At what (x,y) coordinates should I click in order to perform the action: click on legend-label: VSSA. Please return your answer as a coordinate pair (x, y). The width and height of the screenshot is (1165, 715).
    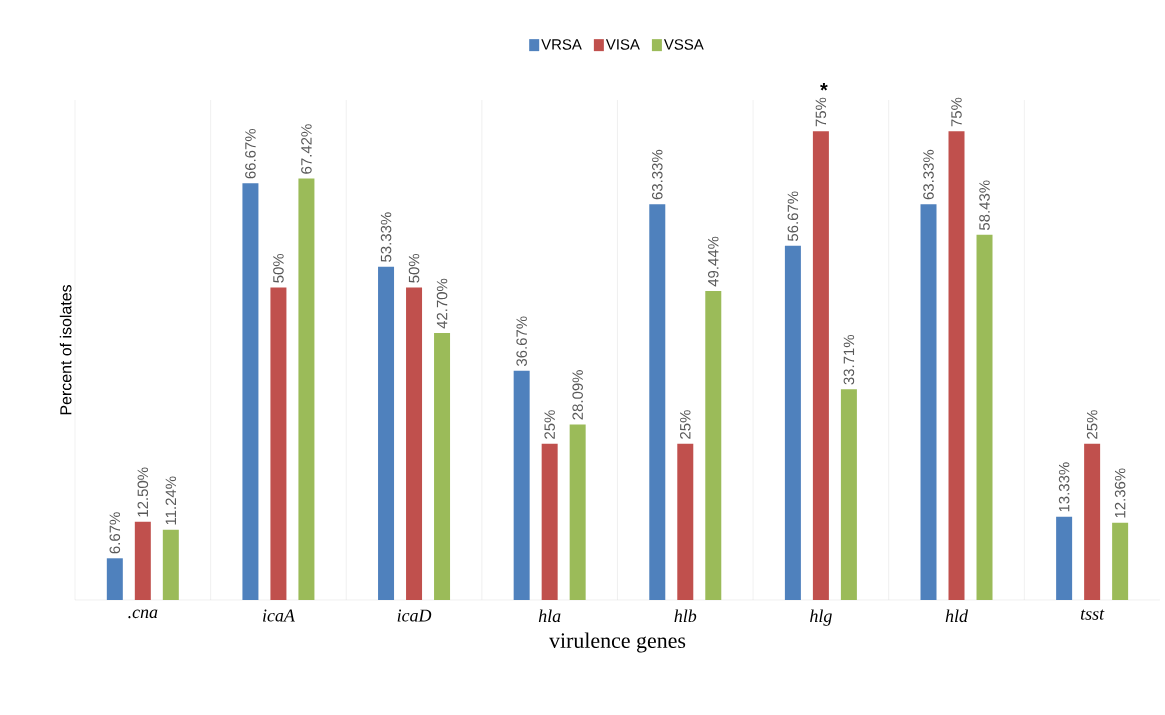
    Looking at the image, I should click on (683, 44).